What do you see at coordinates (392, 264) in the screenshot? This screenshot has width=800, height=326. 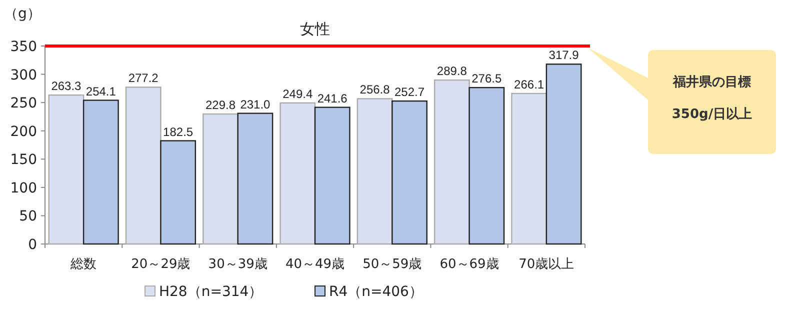 I see `x-tick-label: 50～59歳` at bounding box center [392, 264].